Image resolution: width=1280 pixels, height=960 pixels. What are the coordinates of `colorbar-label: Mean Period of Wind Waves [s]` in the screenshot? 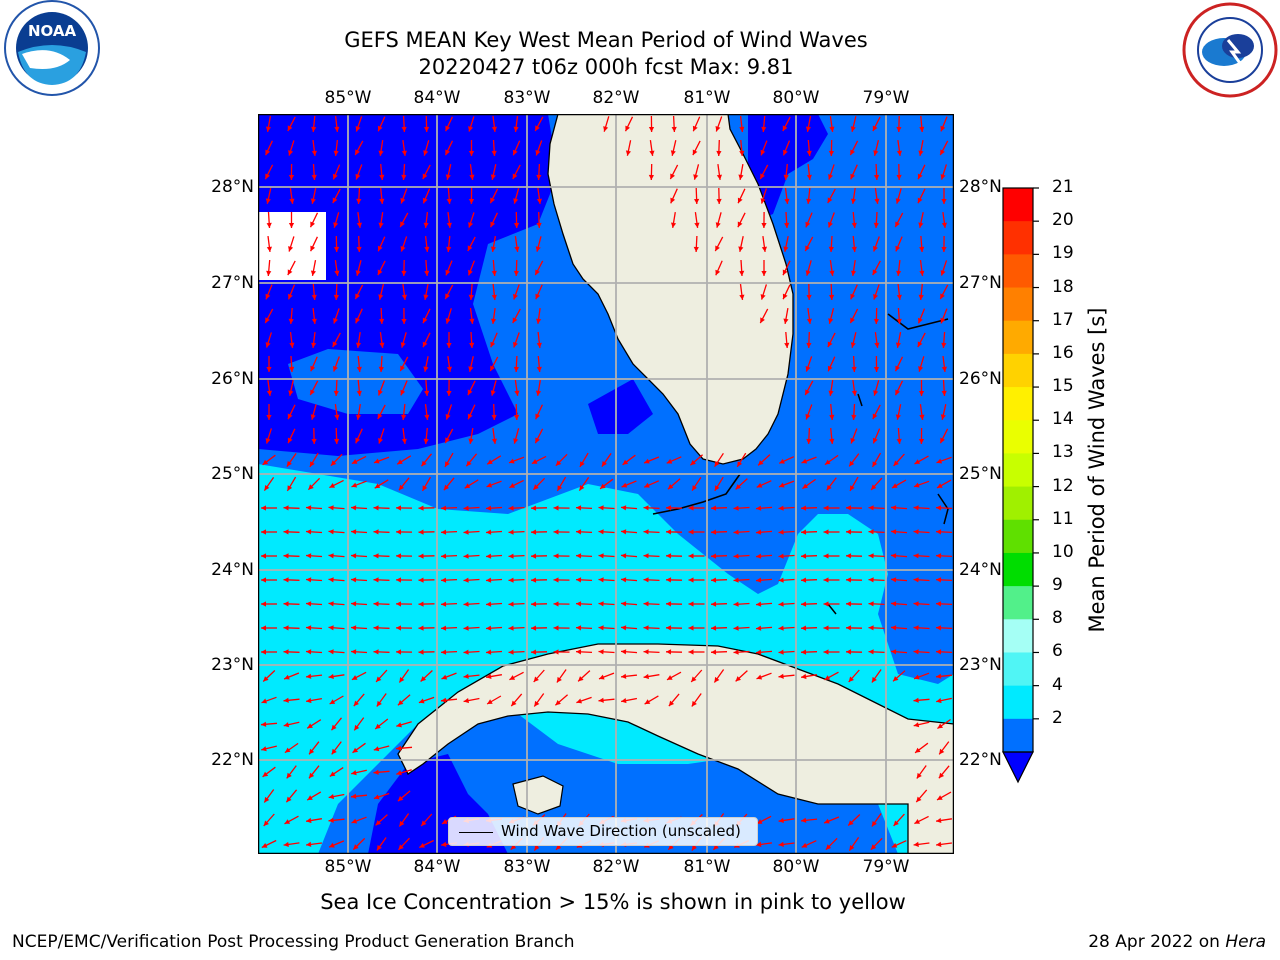 It's located at (1097, 470).